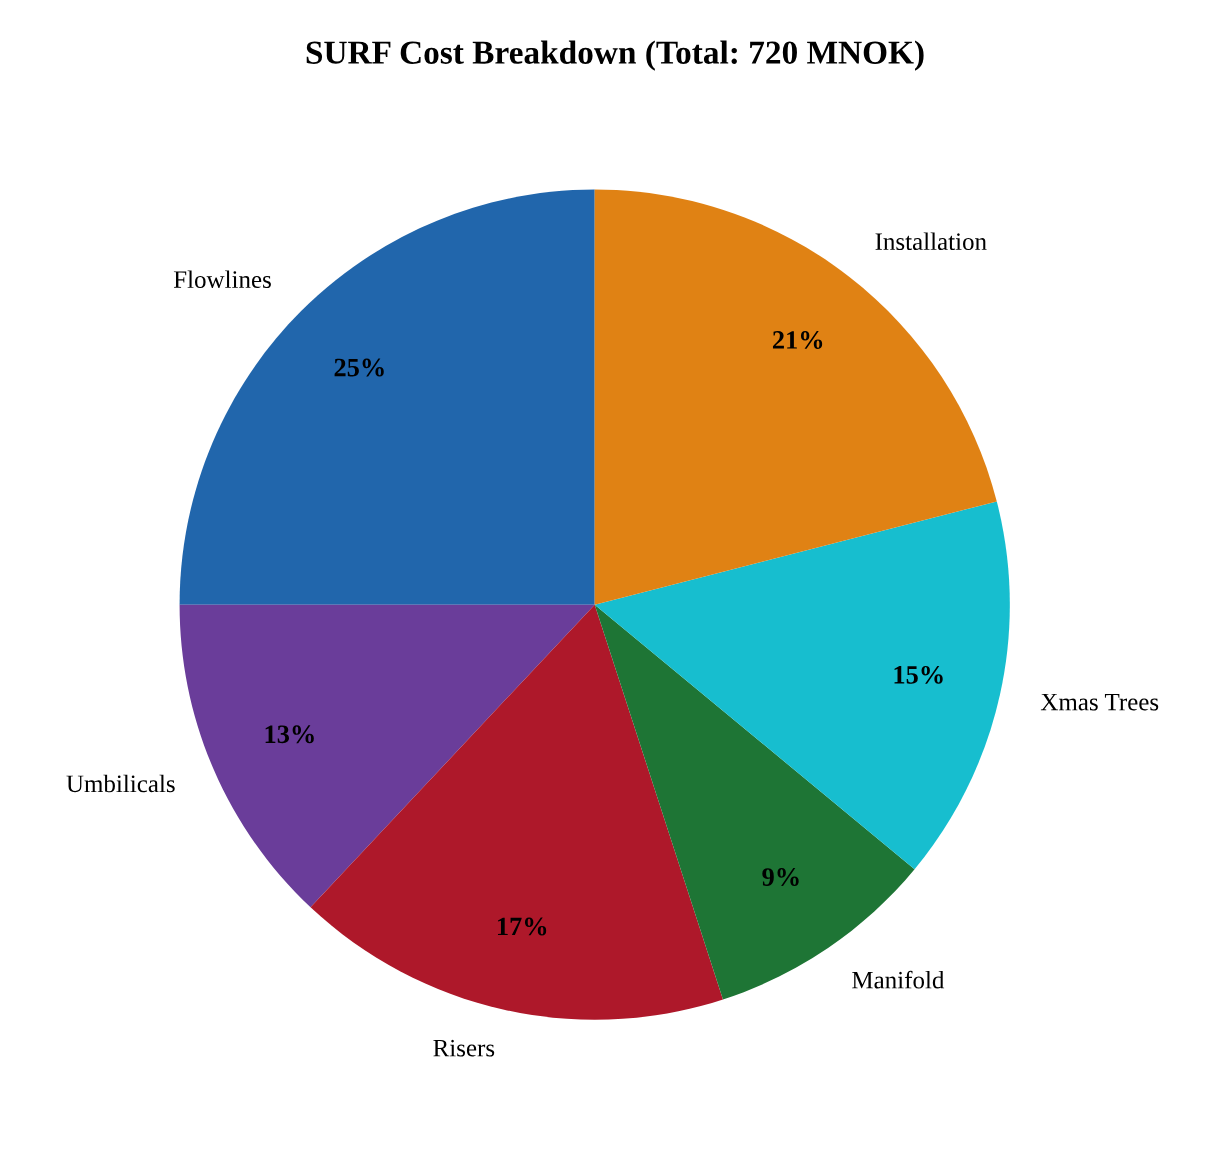 This screenshot has height=1155, width=1230. What do you see at coordinates (464, 1048) in the screenshot?
I see `slice-label: Risers` at bounding box center [464, 1048].